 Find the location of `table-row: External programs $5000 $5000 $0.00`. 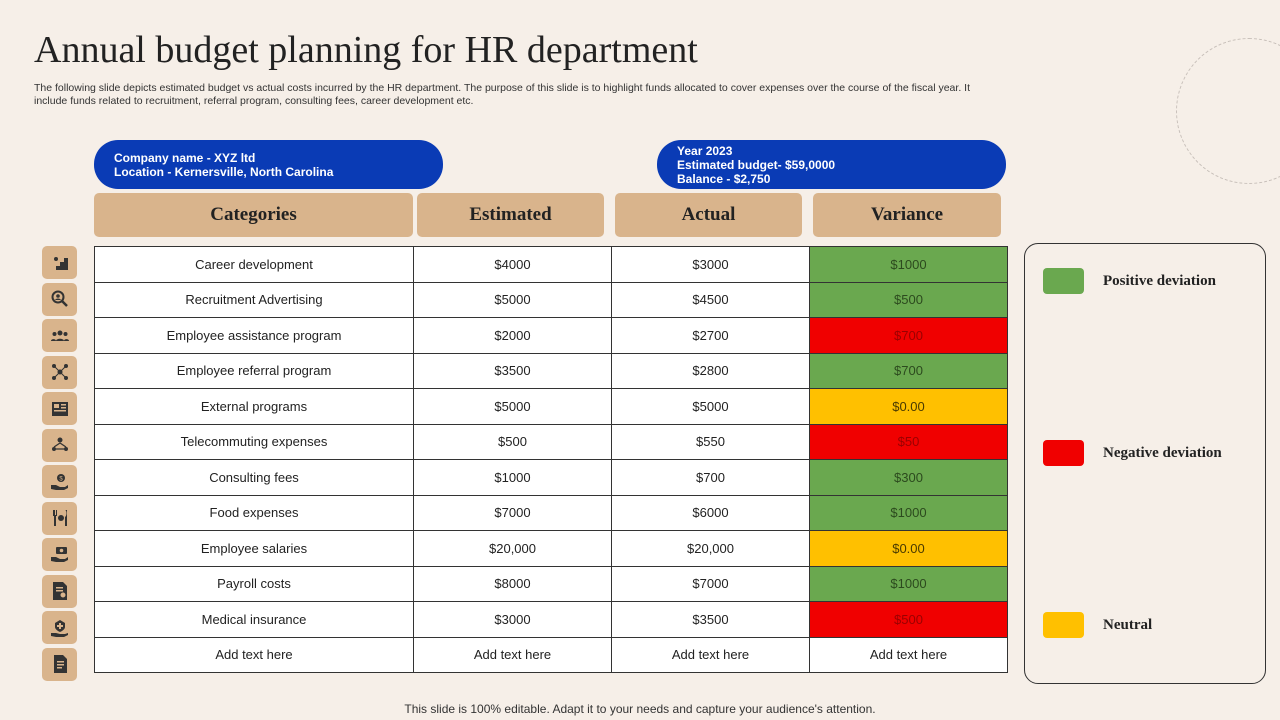

table-row: External programs $5000 $5000 $0.00 is located at coordinates (551, 406).